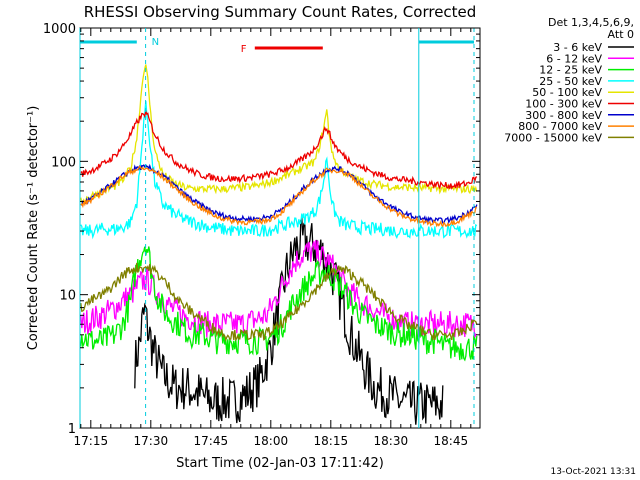 Image resolution: width=640 pixels, height=480 pixels. What do you see at coordinates (570, 81) in the screenshot?
I see `legend-label: 25 - 50 keV` at bounding box center [570, 81].